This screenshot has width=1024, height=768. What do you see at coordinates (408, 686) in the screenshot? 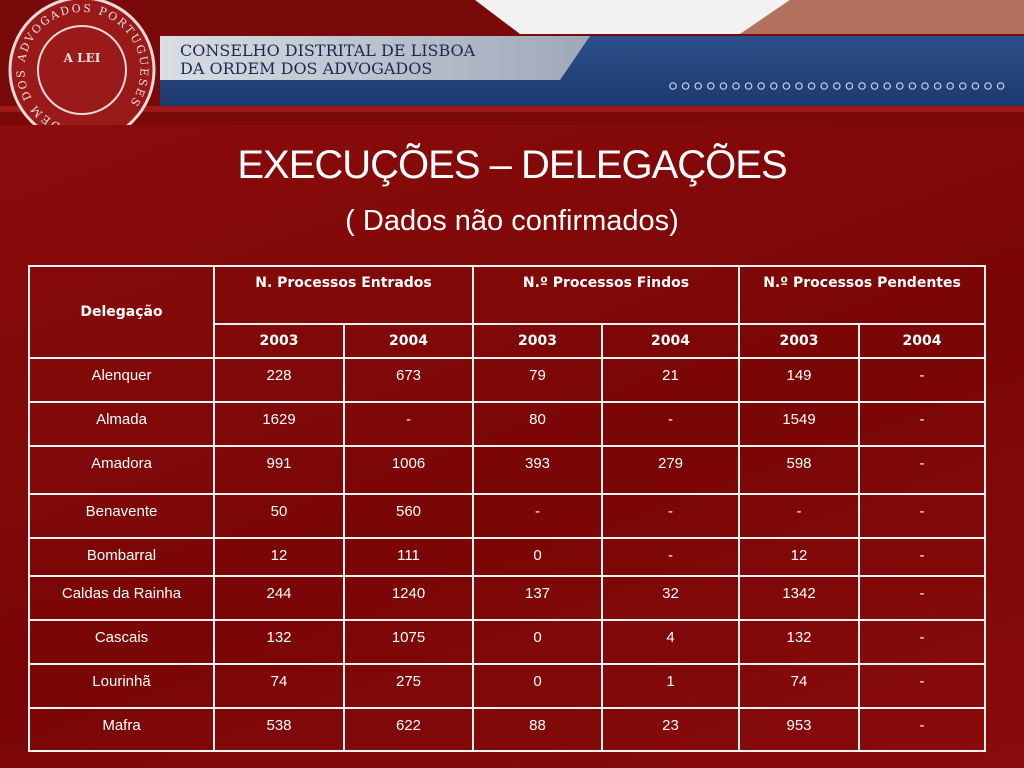
I see `table-cell: 275` at bounding box center [408, 686].